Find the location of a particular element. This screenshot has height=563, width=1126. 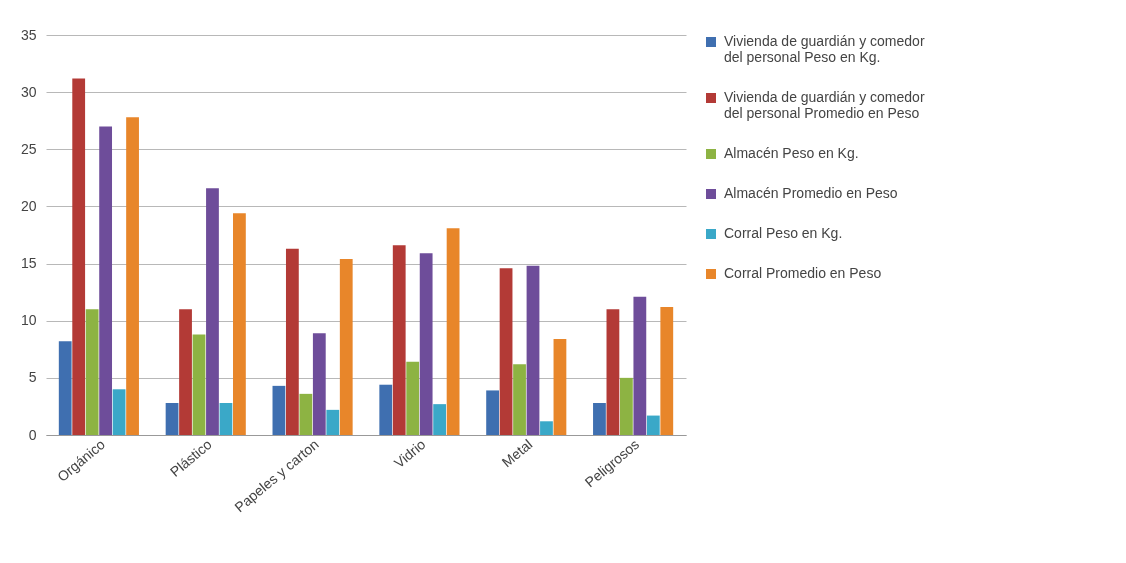

legend-label: Almacén Promedio en Peso is located at coordinates (811, 193).